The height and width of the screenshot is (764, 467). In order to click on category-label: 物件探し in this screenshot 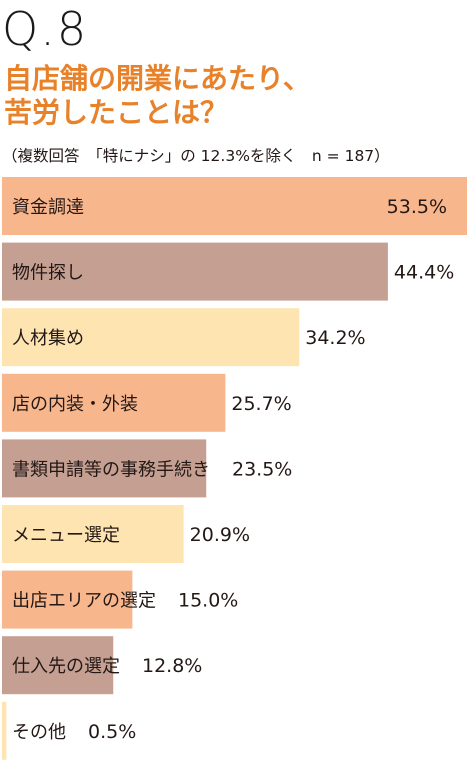, I will do `click(48, 273)`.